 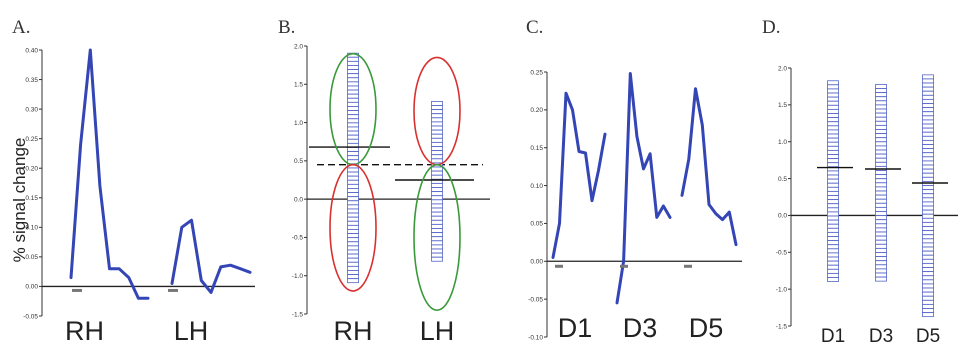 What do you see at coordinates (771, 27) in the screenshot?
I see `panel-d-letter: D.` at bounding box center [771, 27].